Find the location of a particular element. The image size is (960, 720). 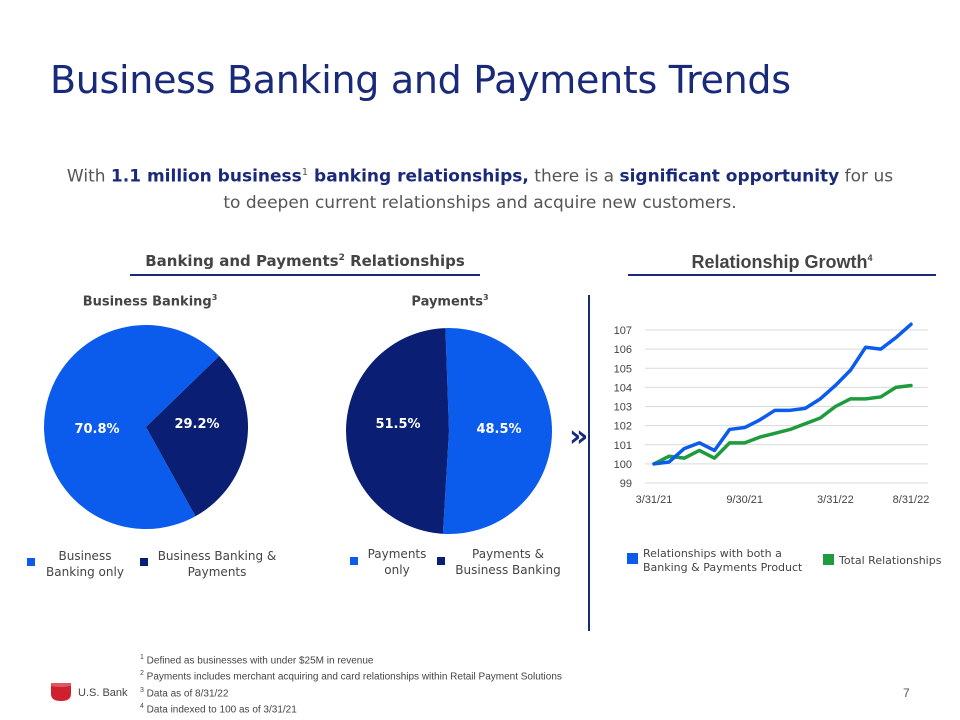

pie-business-banking: 70.8% 29.2% is located at coordinates (145, 426).